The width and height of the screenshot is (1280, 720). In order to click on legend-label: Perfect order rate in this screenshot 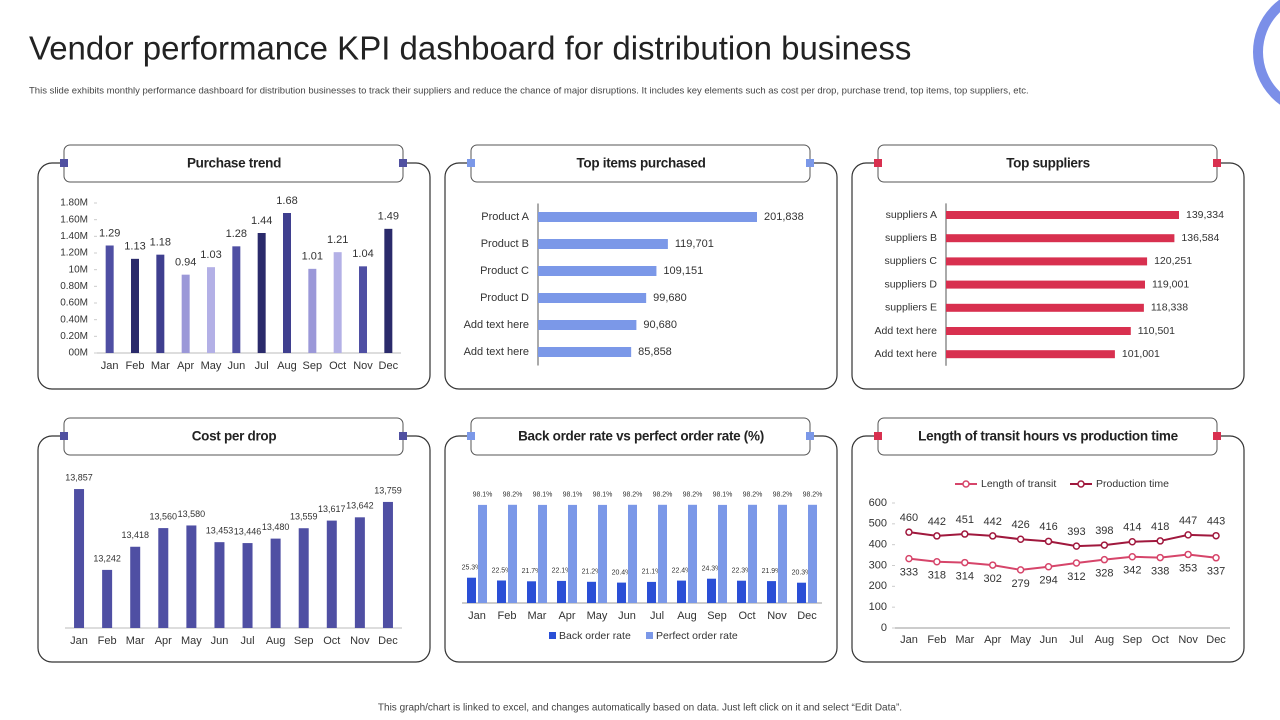, I will do `click(697, 636)`.